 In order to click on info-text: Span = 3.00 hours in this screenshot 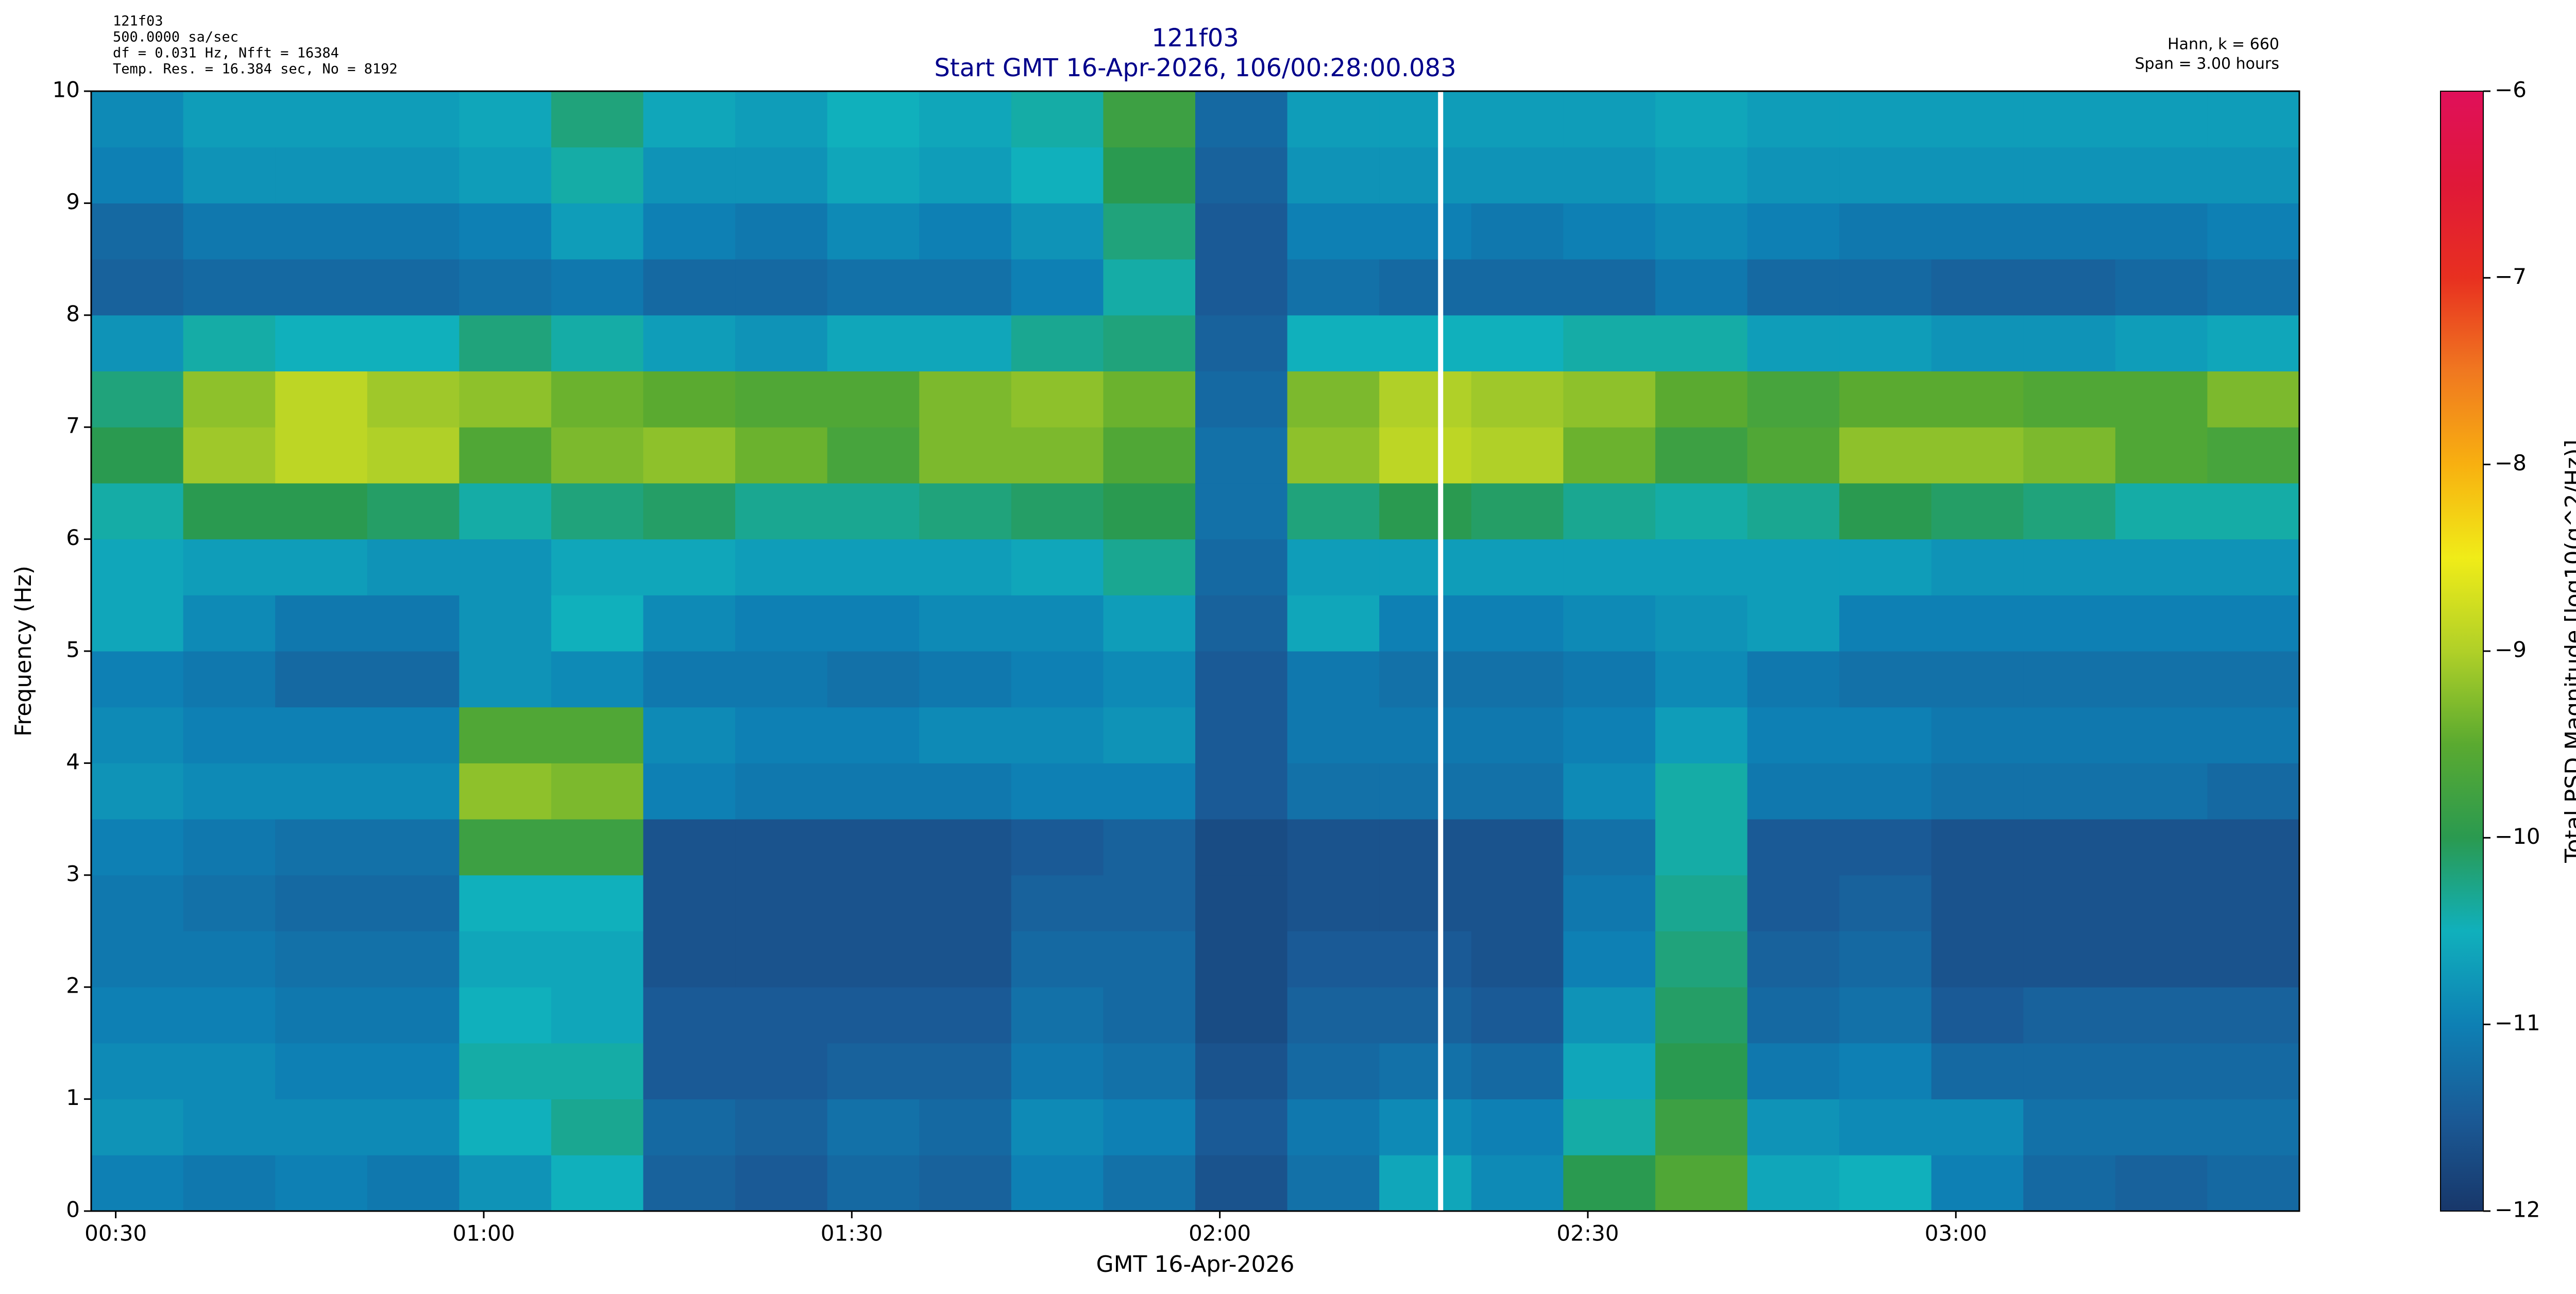, I will do `click(2207, 64)`.